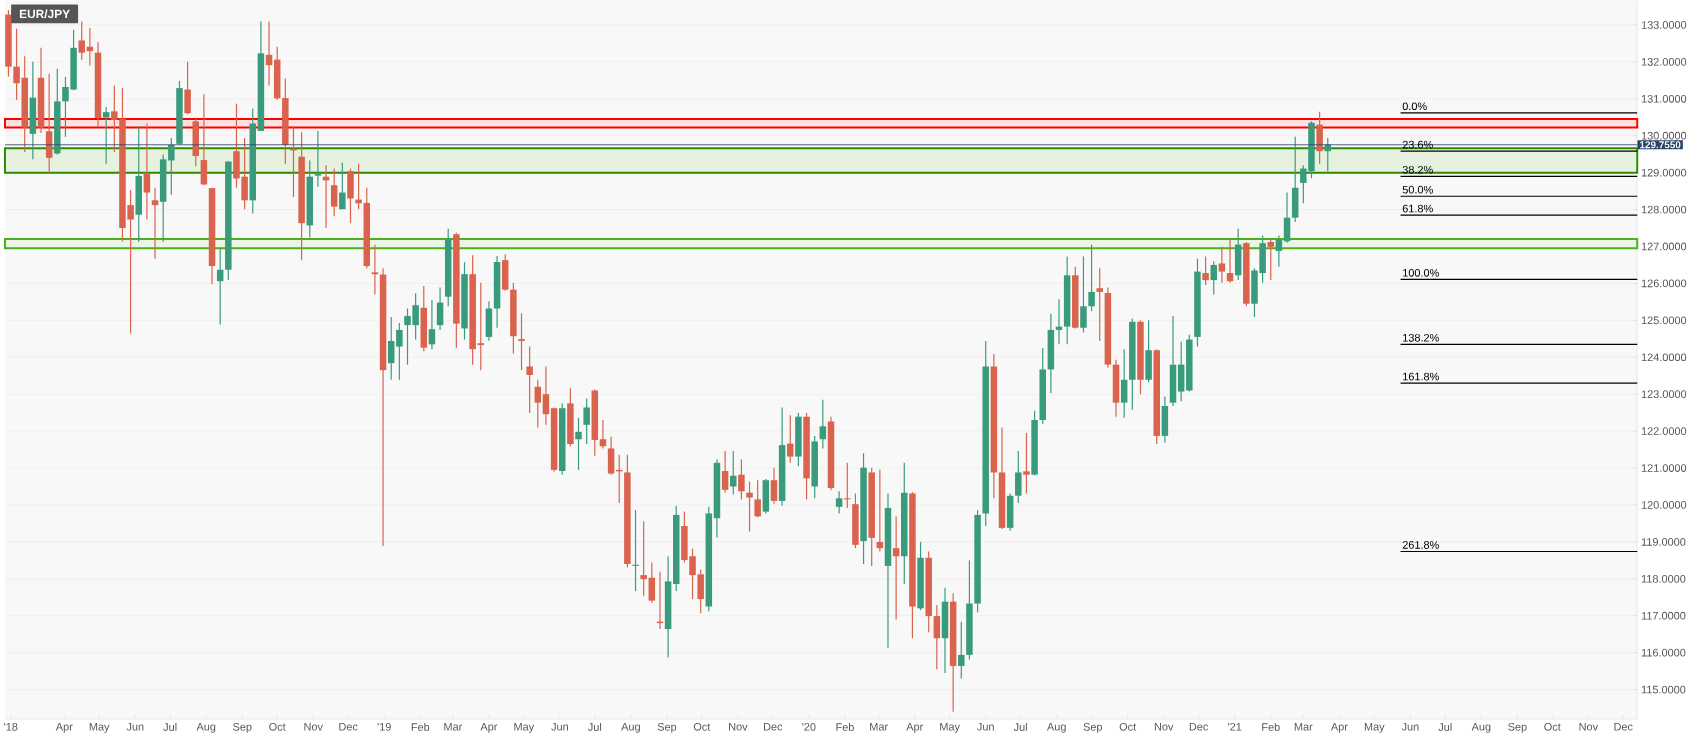  What do you see at coordinates (1417, 208) in the screenshot?
I see `annotation: 61.8%` at bounding box center [1417, 208].